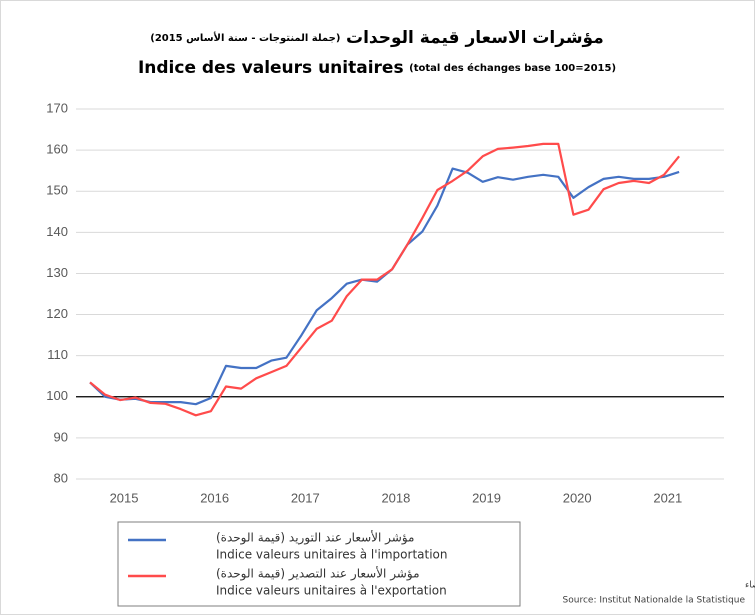 Image resolution: width=755 pixels, height=615 pixels. What do you see at coordinates (486, 497) in the screenshot?
I see `x-tick-label: 2019` at bounding box center [486, 497].